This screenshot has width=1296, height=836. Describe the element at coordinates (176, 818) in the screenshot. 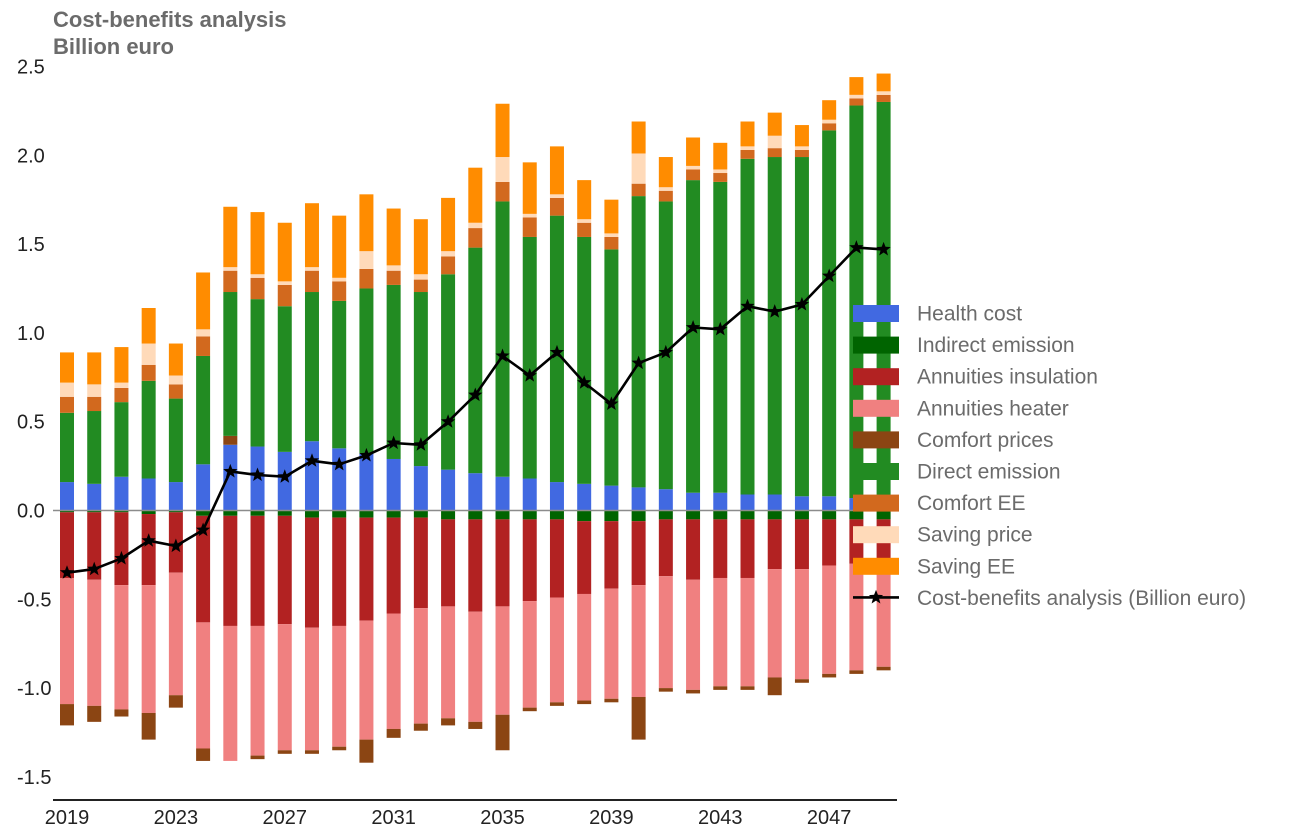

I see `x-tick-label: 2023` at that location.